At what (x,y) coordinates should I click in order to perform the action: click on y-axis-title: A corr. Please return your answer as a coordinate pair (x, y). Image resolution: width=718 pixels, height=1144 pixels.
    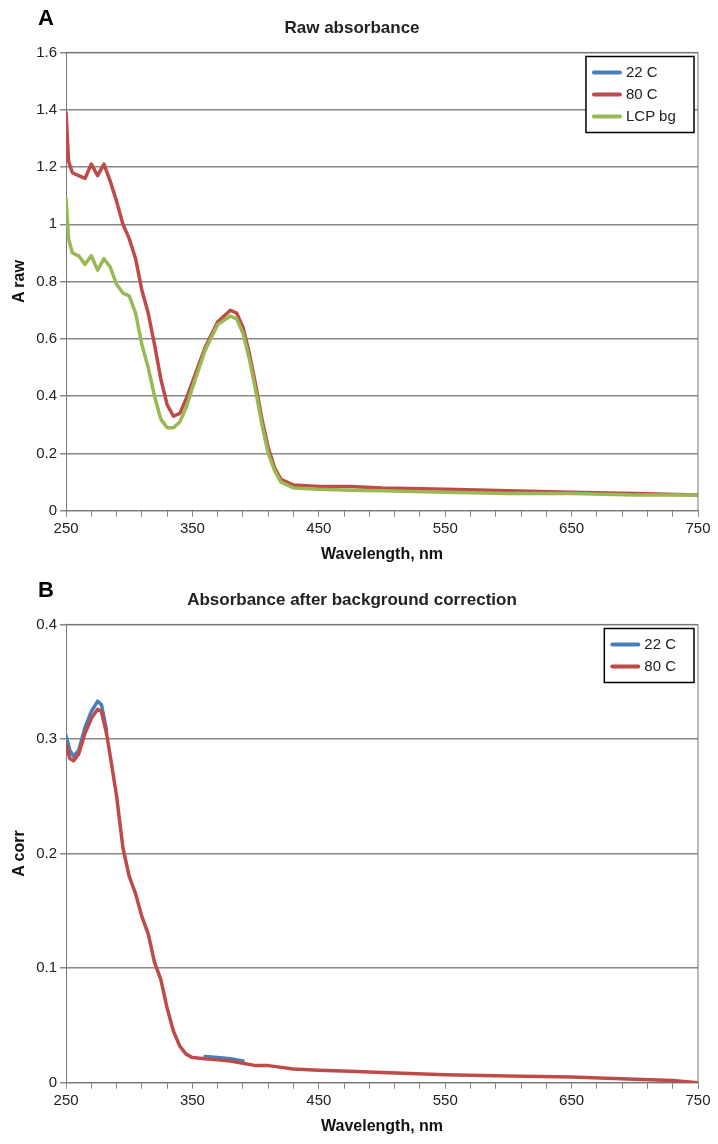
    Looking at the image, I should click on (19, 853).